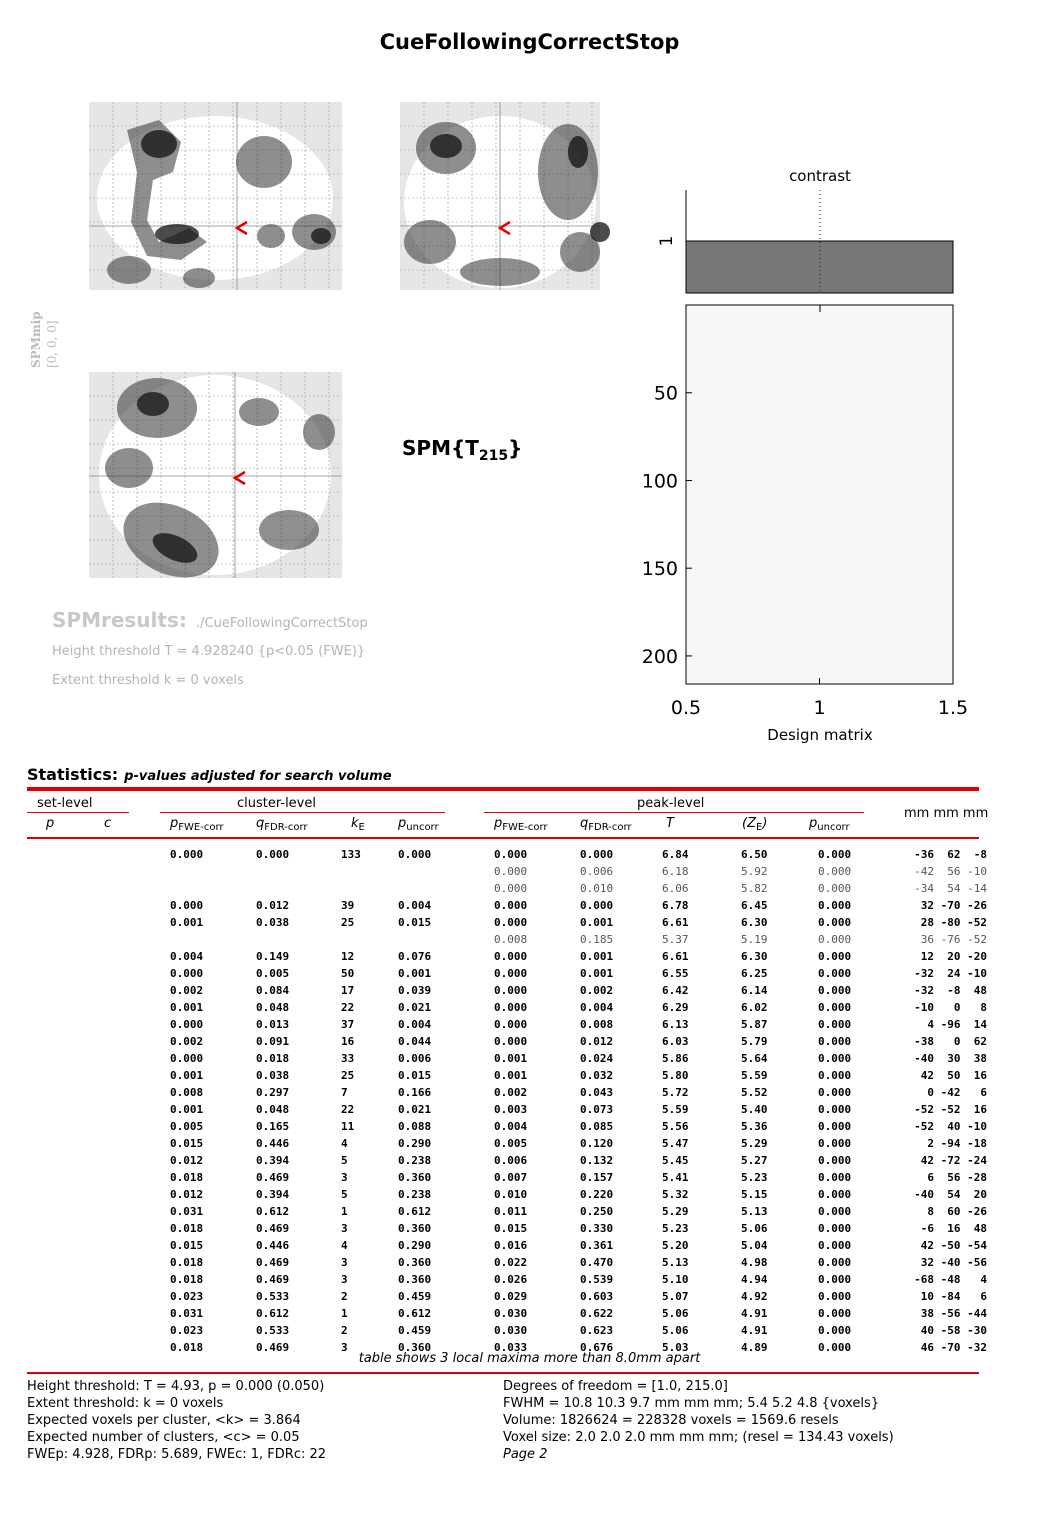 This screenshot has height=1526, width=1059. I want to click on cell-cluster-ke: 16, so click(348, 1041).